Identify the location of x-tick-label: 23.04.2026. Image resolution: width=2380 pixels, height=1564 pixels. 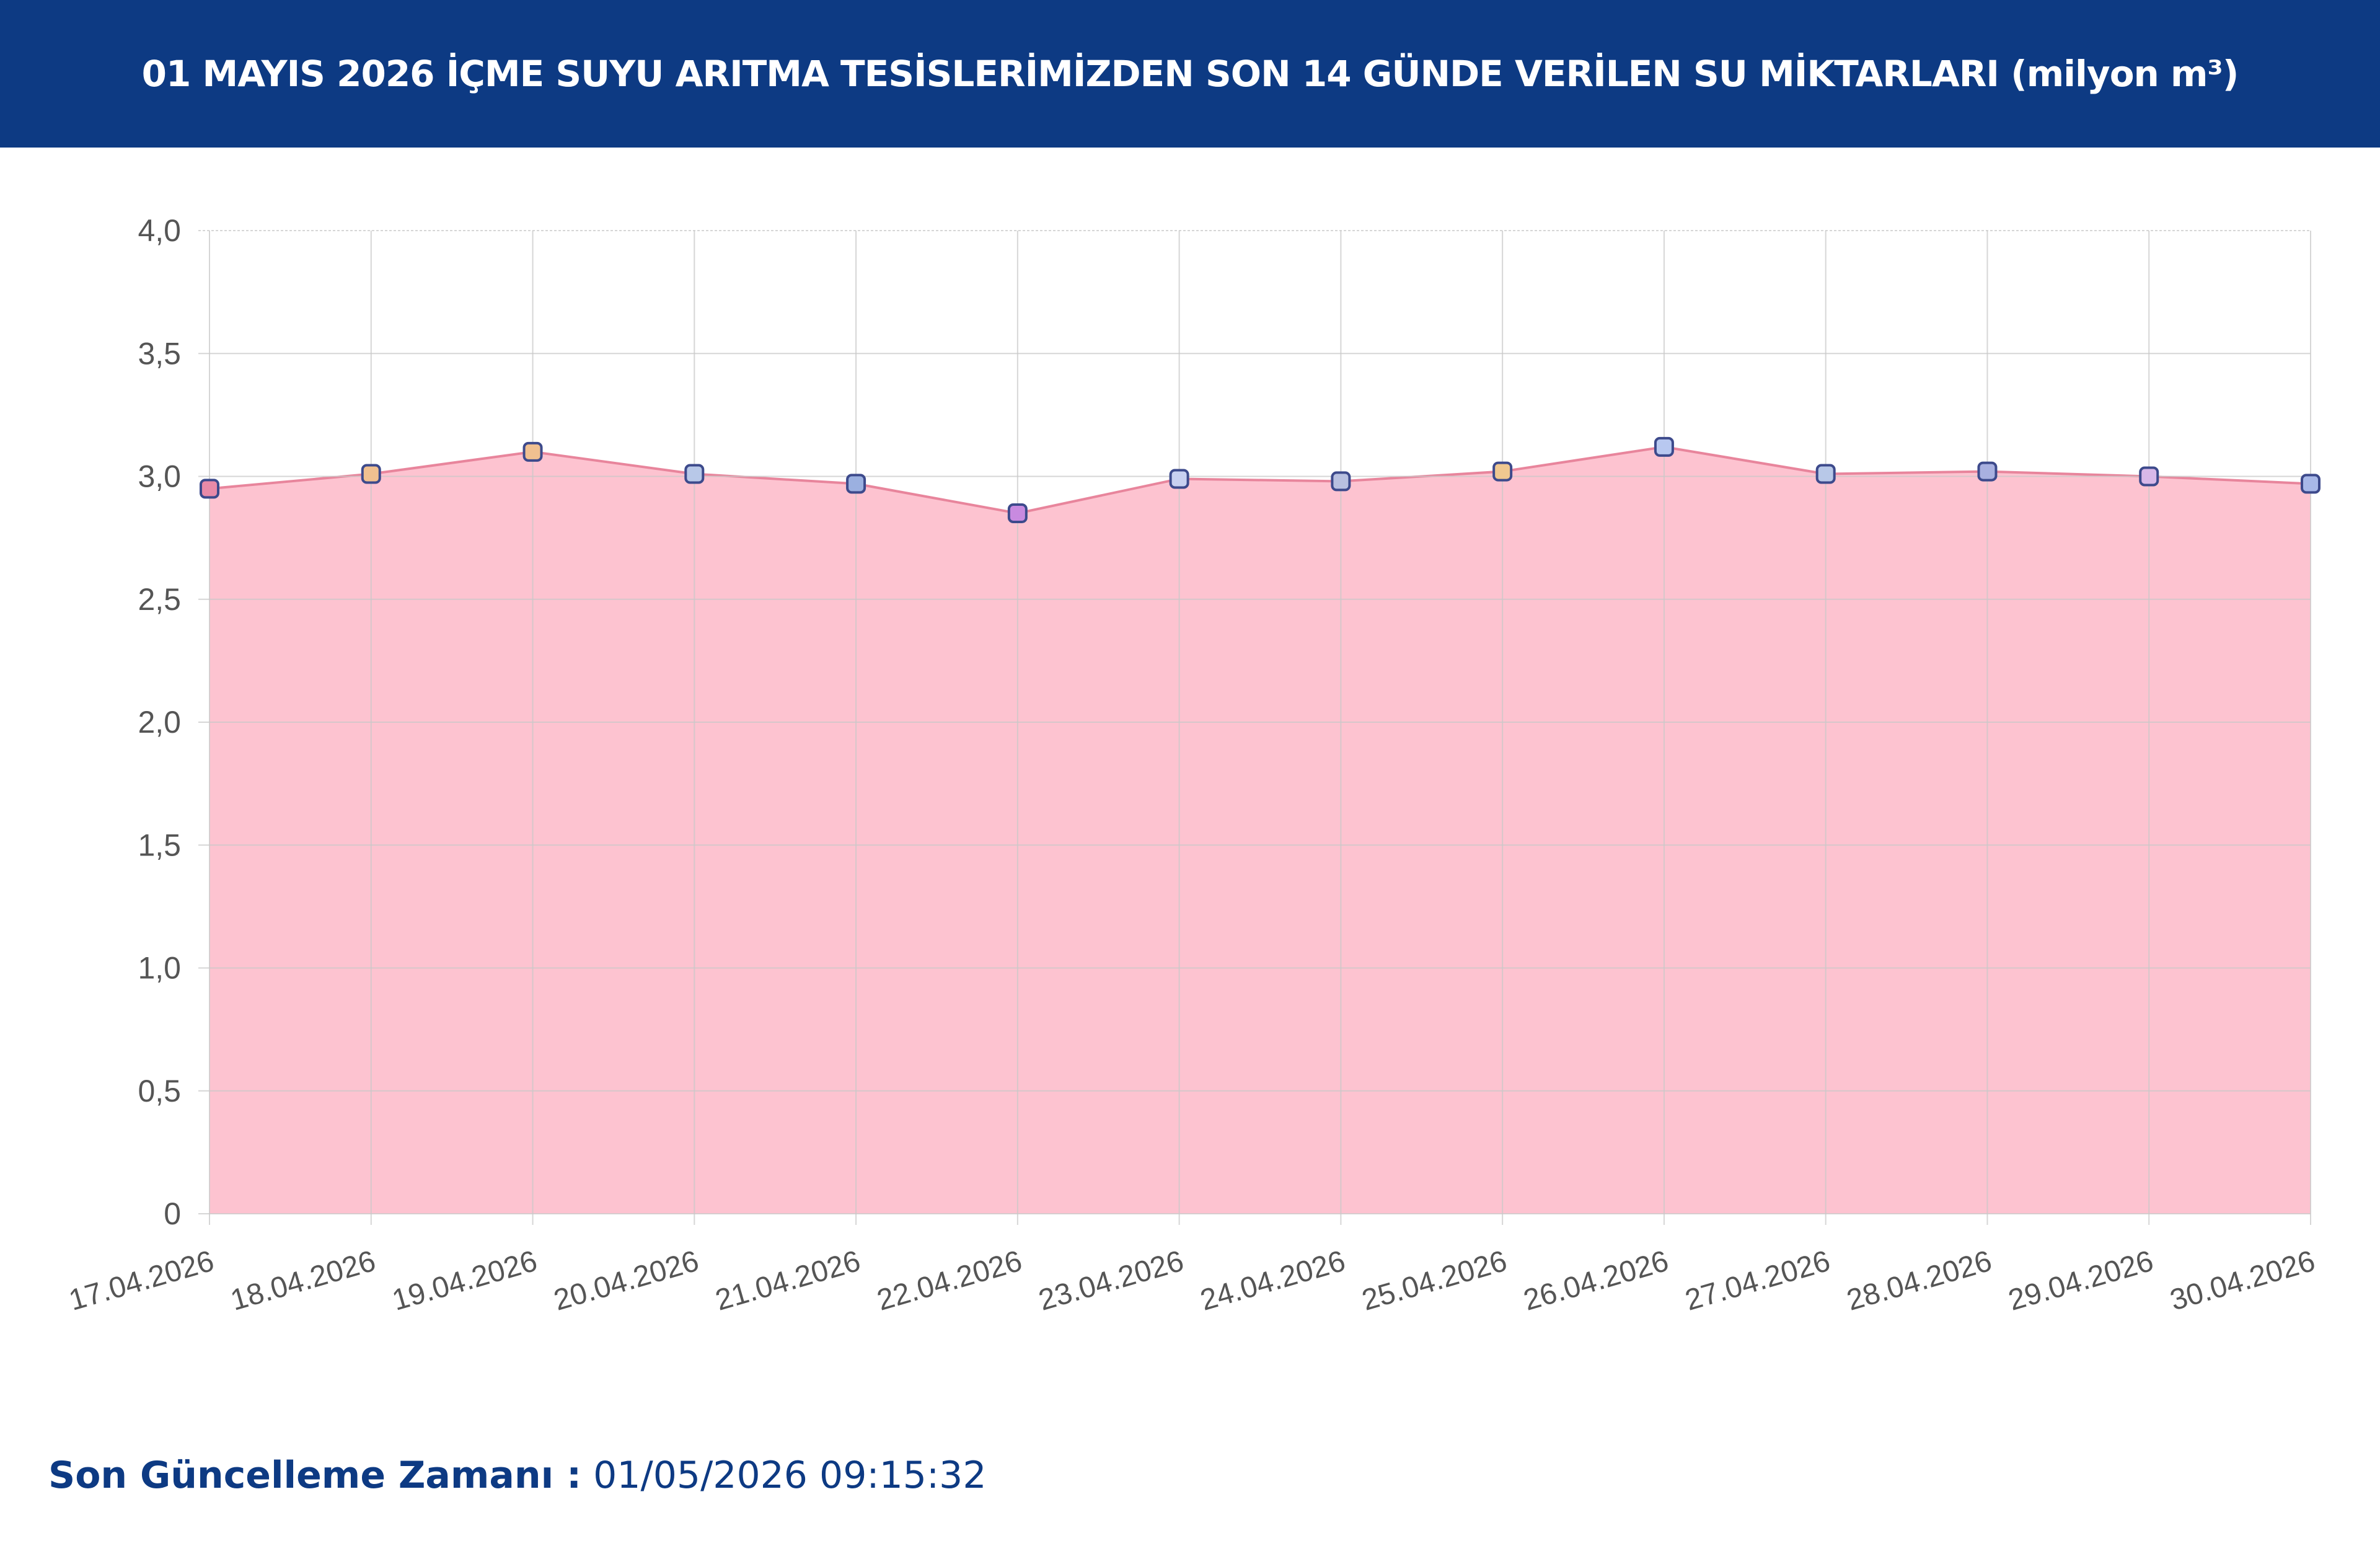
(1111, 1281).